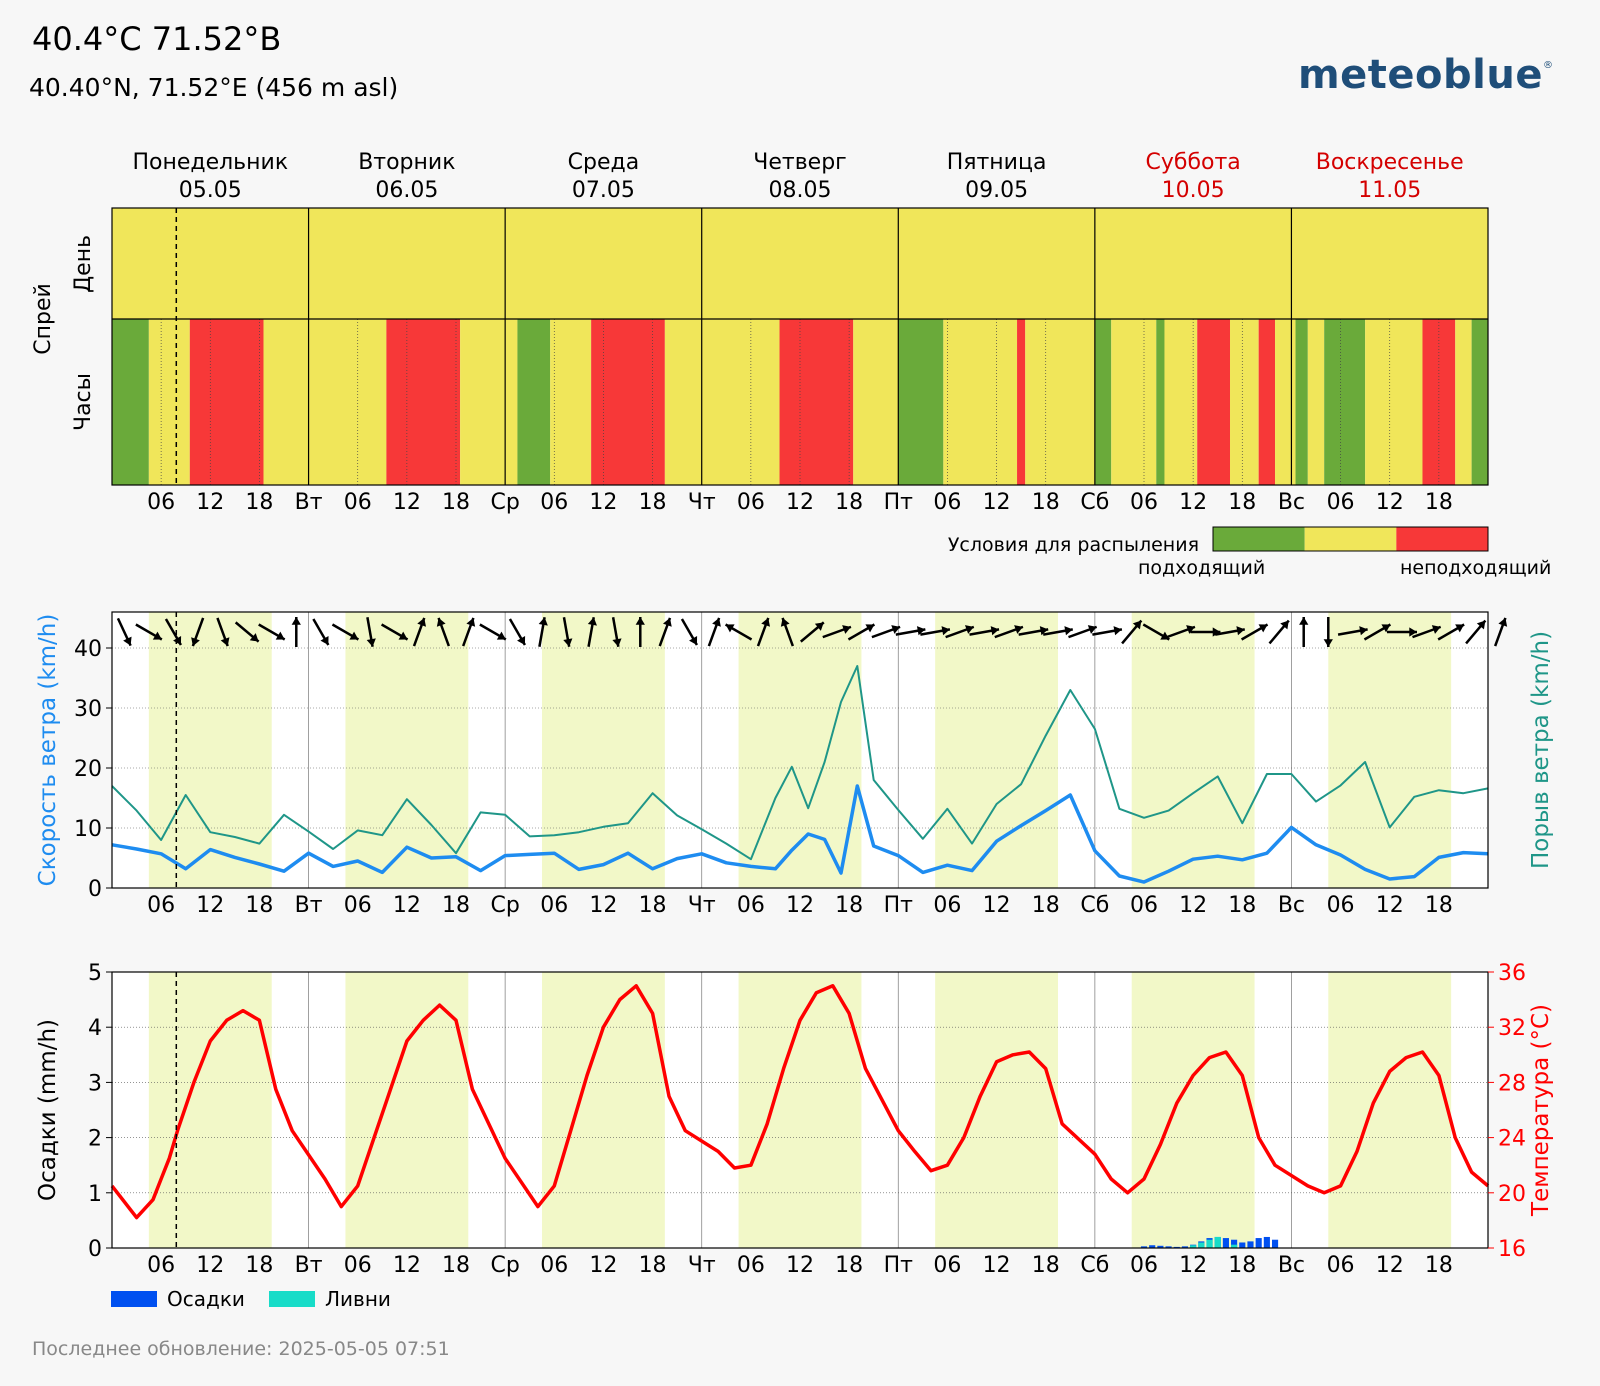 The width and height of the screenshot is (1600, 1386). I want to click on x-tick-label: Пт, so click(899, 502).